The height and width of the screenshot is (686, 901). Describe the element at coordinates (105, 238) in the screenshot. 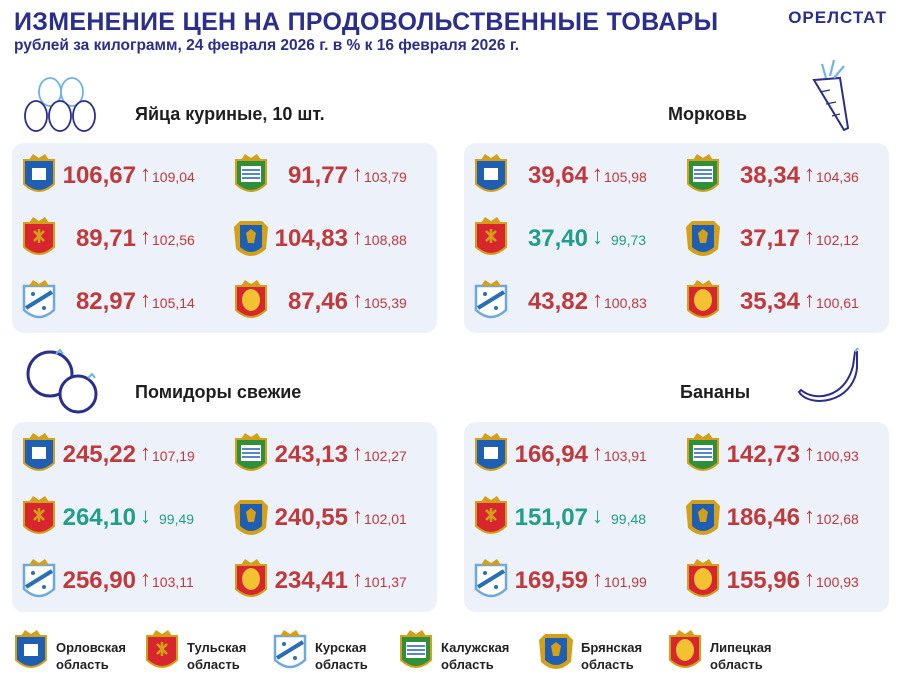

I see `price-value: 89,71` at that location.